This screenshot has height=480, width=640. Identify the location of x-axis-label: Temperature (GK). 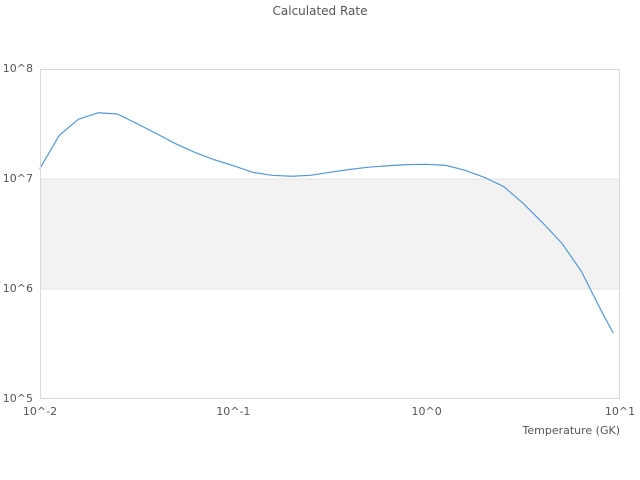
(571, 430).